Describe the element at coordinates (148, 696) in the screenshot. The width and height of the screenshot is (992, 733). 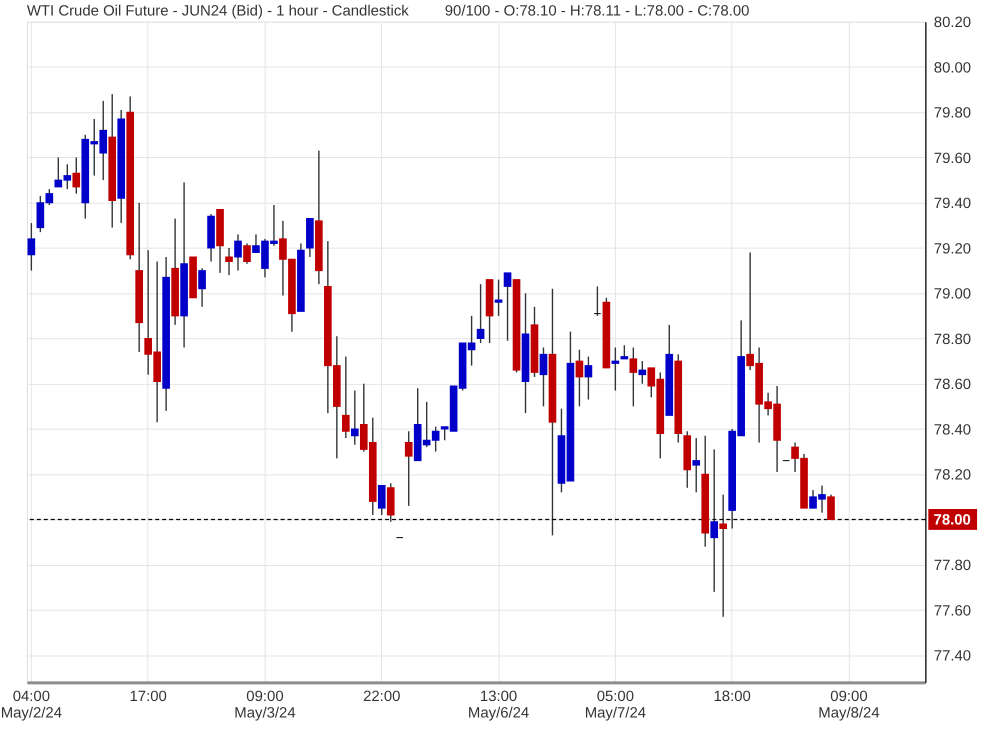
I see `x-tick-label: 17:00` at that location.